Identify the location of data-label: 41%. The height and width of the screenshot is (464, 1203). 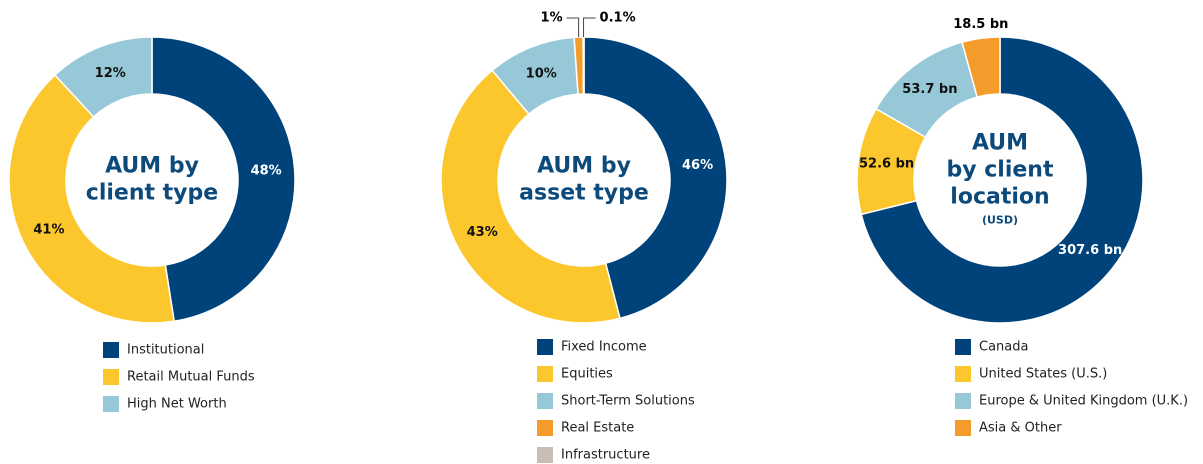
(48, 229).